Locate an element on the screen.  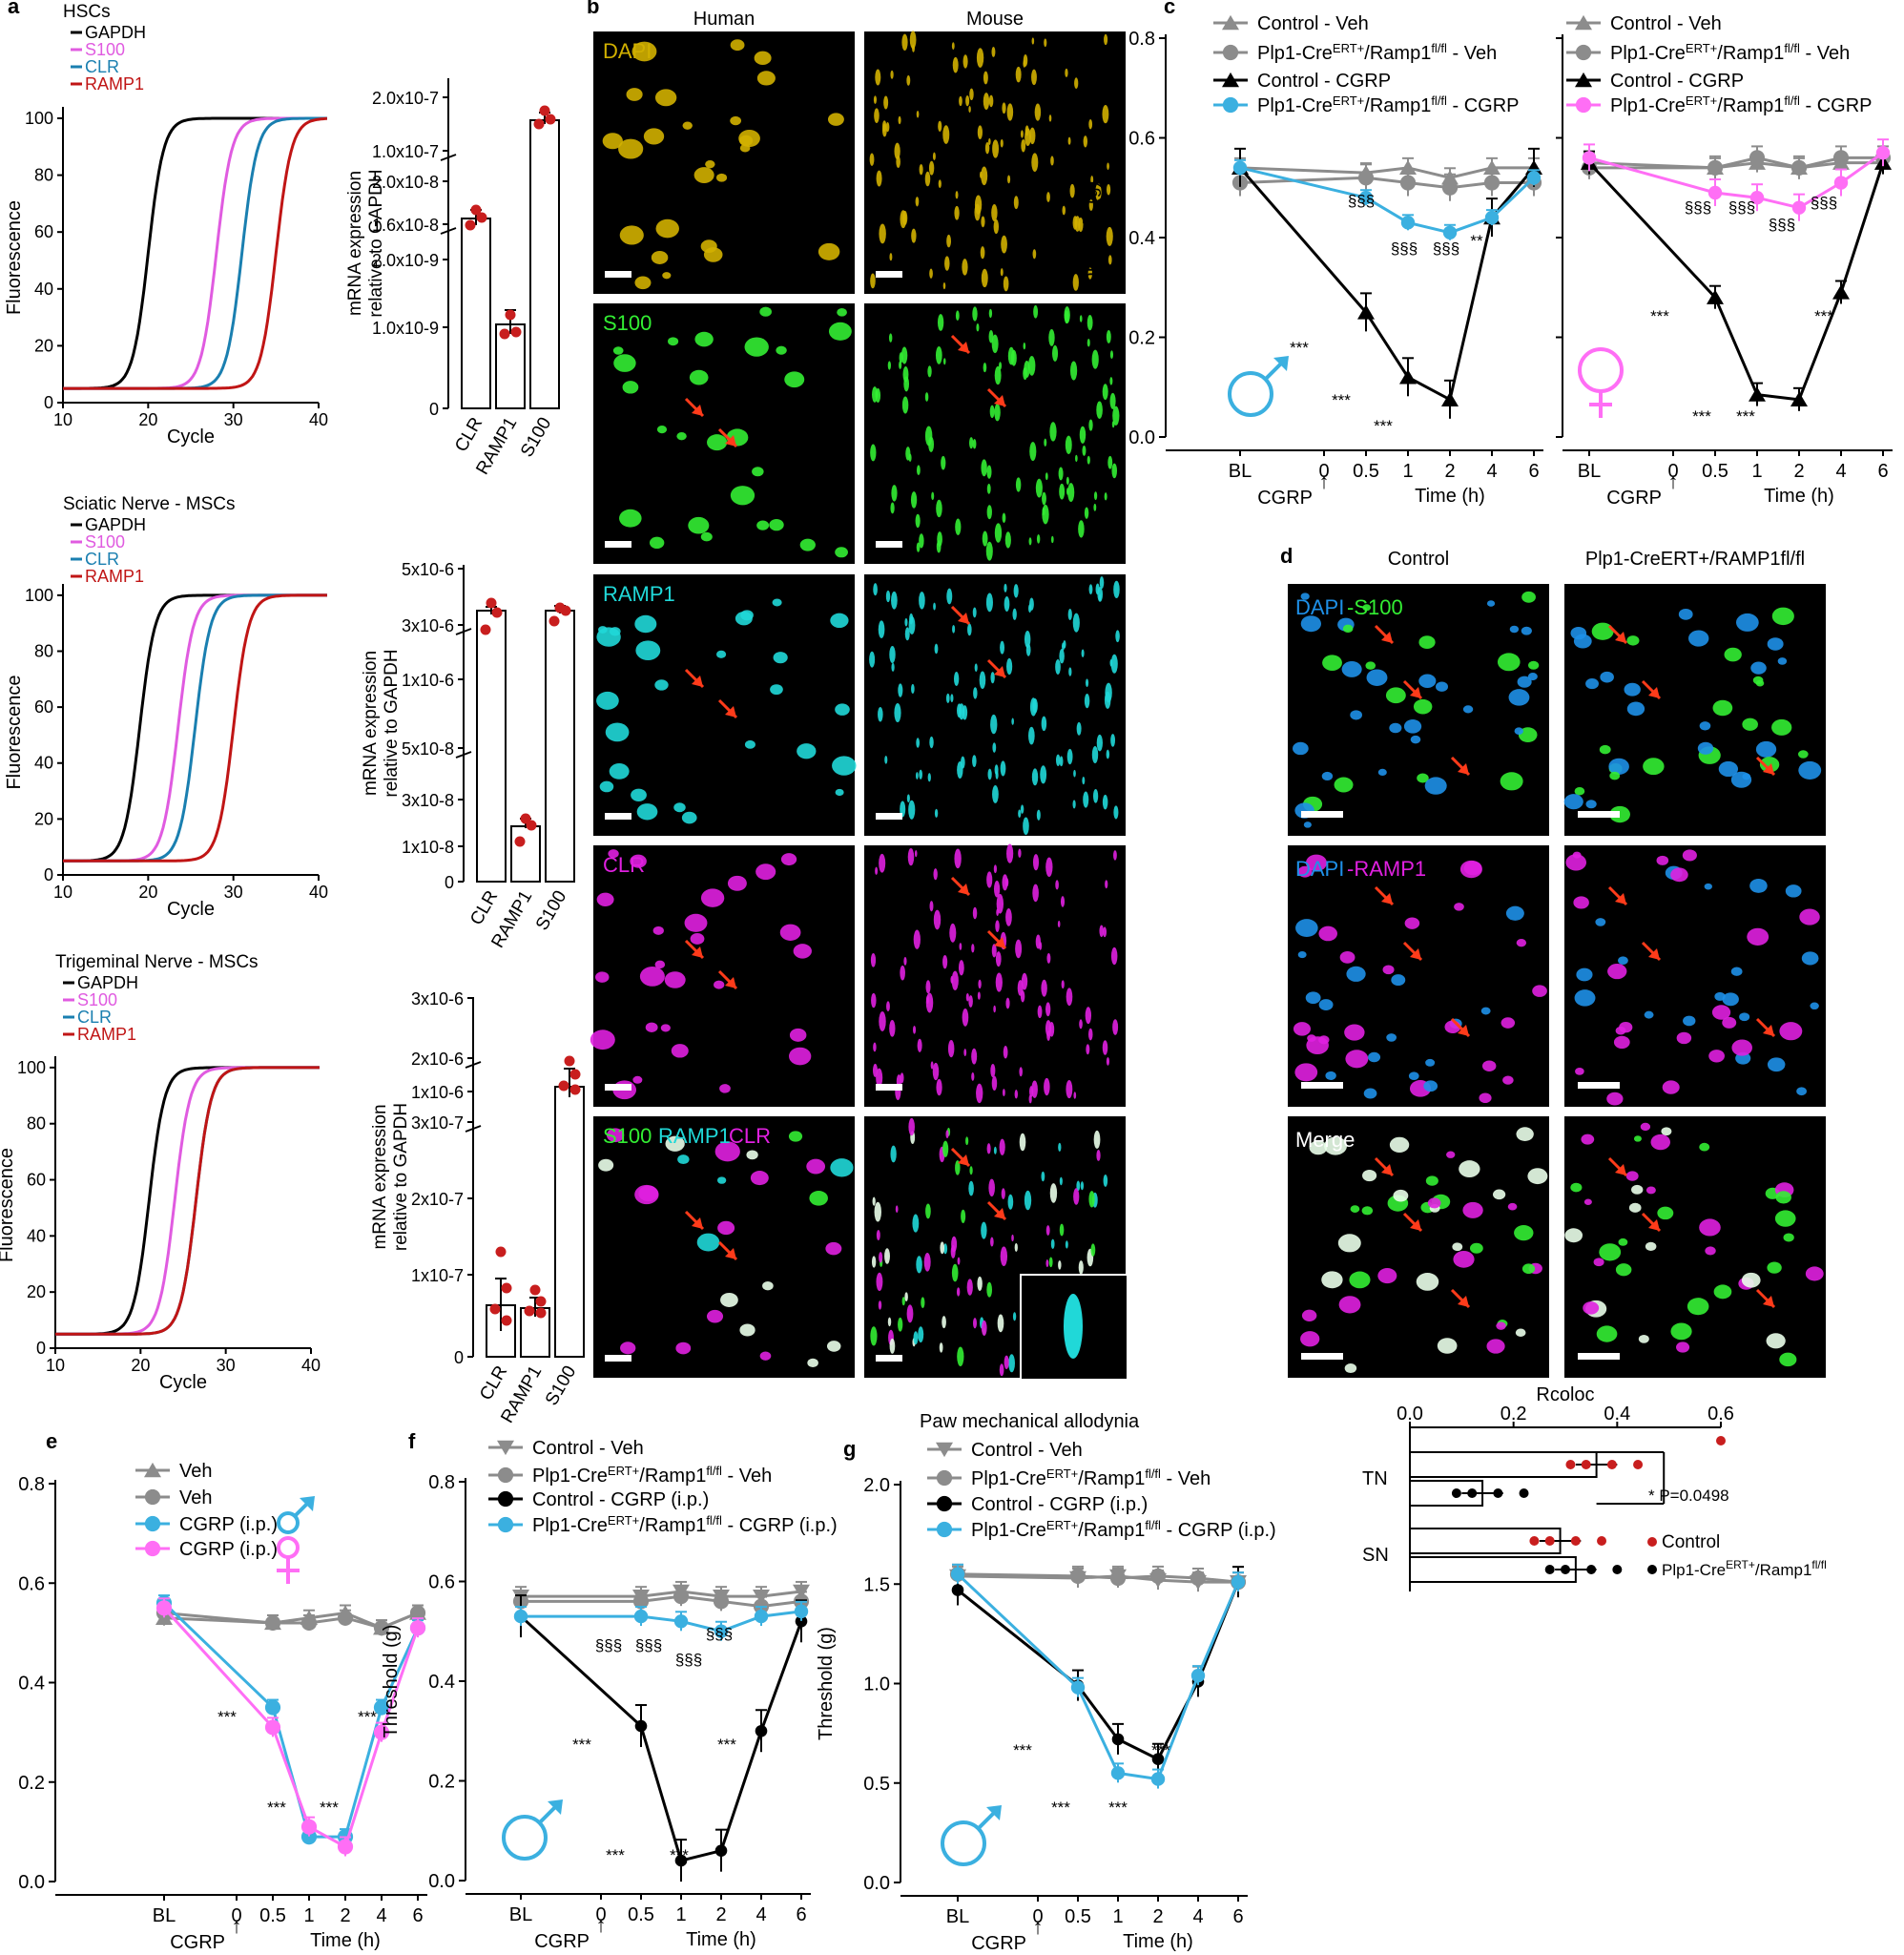
y-tick-label: 20 is located at coordinates (36, 1291).